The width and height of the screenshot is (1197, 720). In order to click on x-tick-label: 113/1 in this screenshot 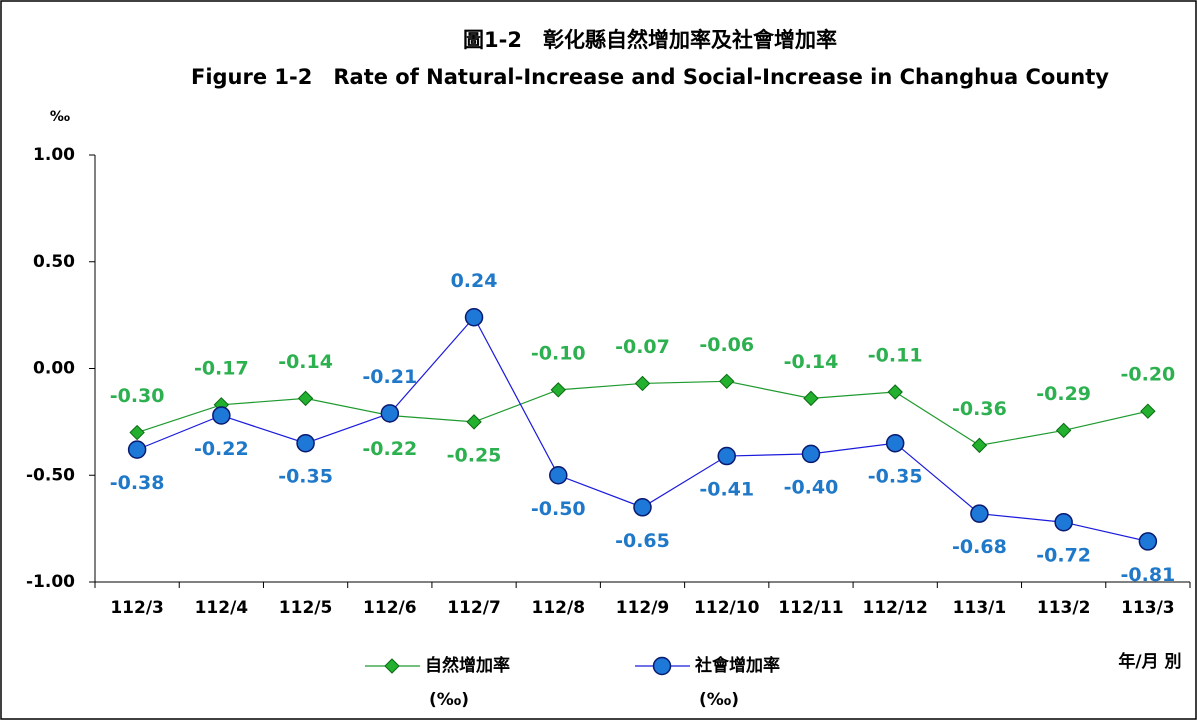, I will do `click(980, 608)`.